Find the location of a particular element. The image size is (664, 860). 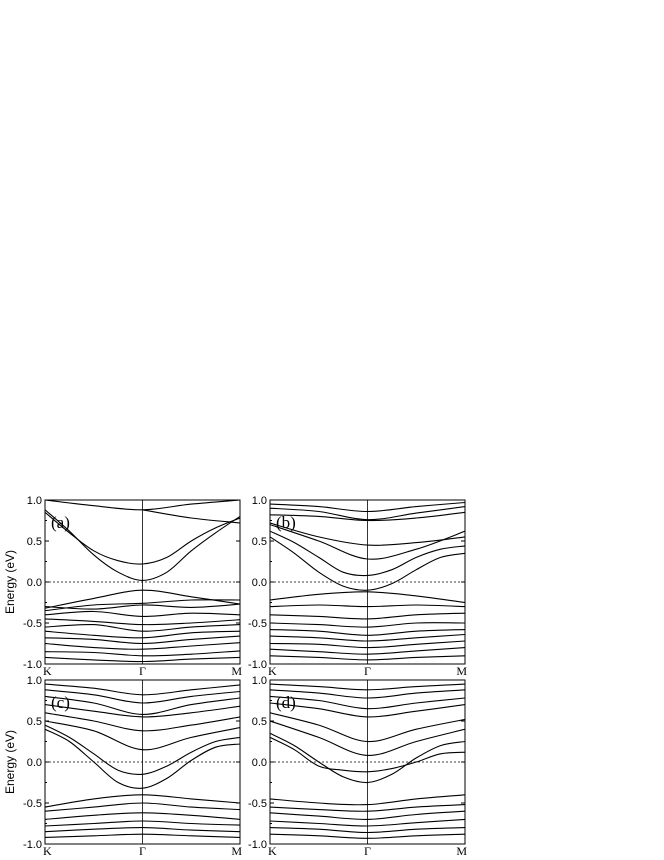

panel-label: (c) is located at coordinates (60, 702).